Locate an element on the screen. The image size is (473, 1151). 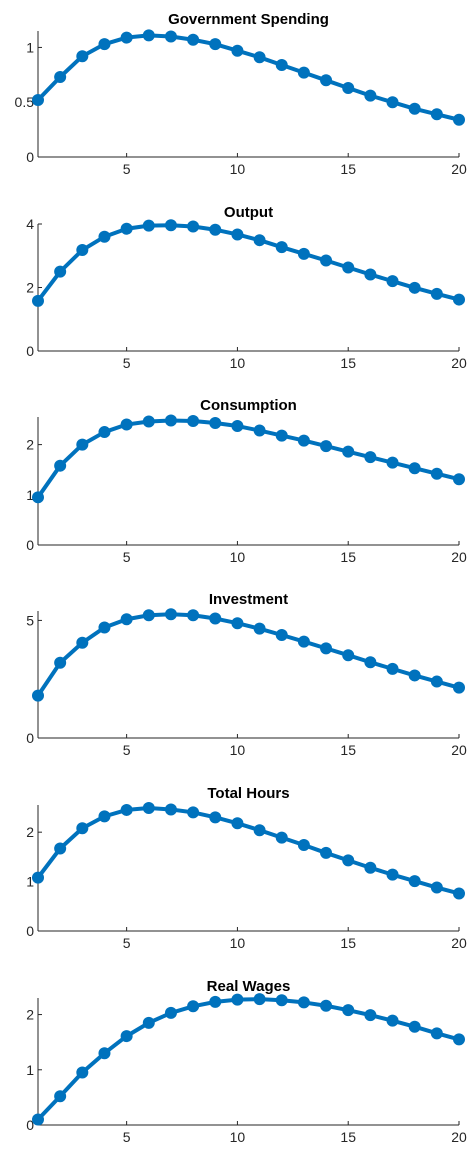
y-tick-label: 2 is located at coordinates (30, 288).